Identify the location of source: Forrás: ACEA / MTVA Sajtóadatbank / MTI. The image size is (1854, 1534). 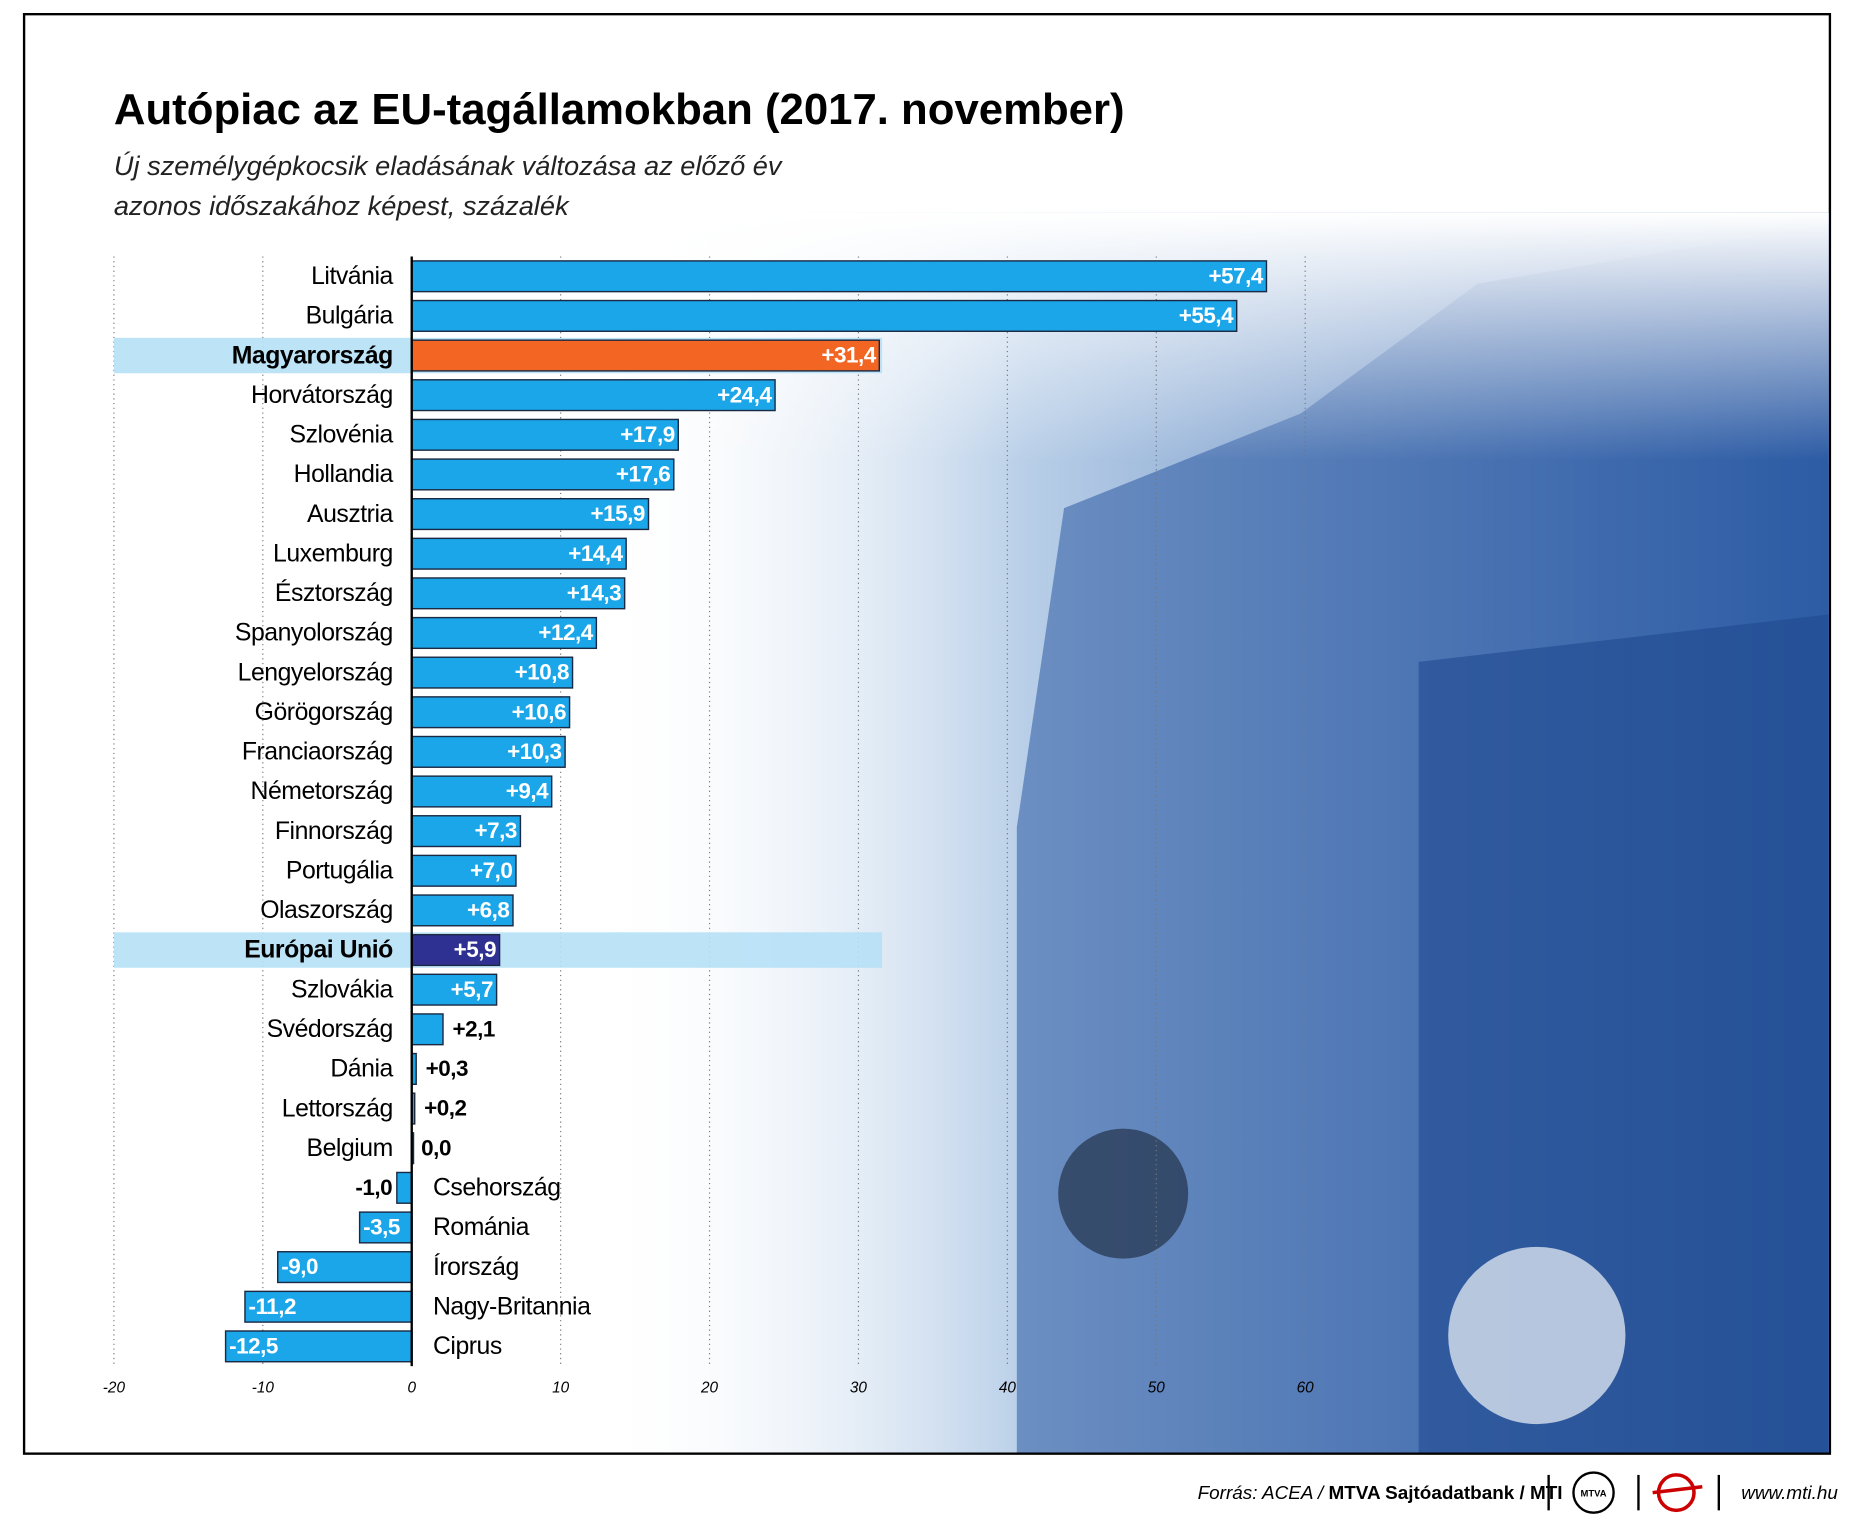
(1380, 1493).